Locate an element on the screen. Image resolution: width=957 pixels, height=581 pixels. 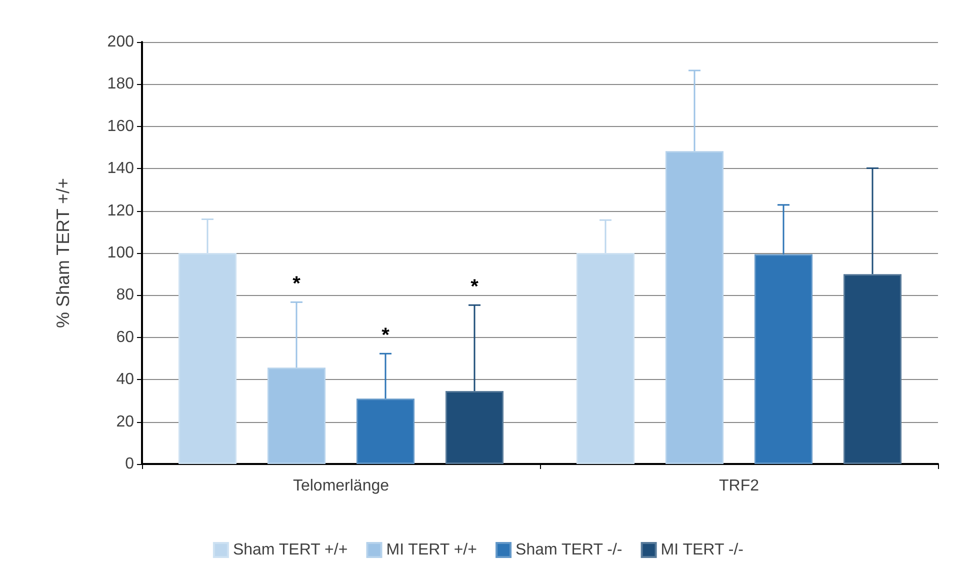
legend-label: MI TERT -/- is located at coordinates (702, 550).